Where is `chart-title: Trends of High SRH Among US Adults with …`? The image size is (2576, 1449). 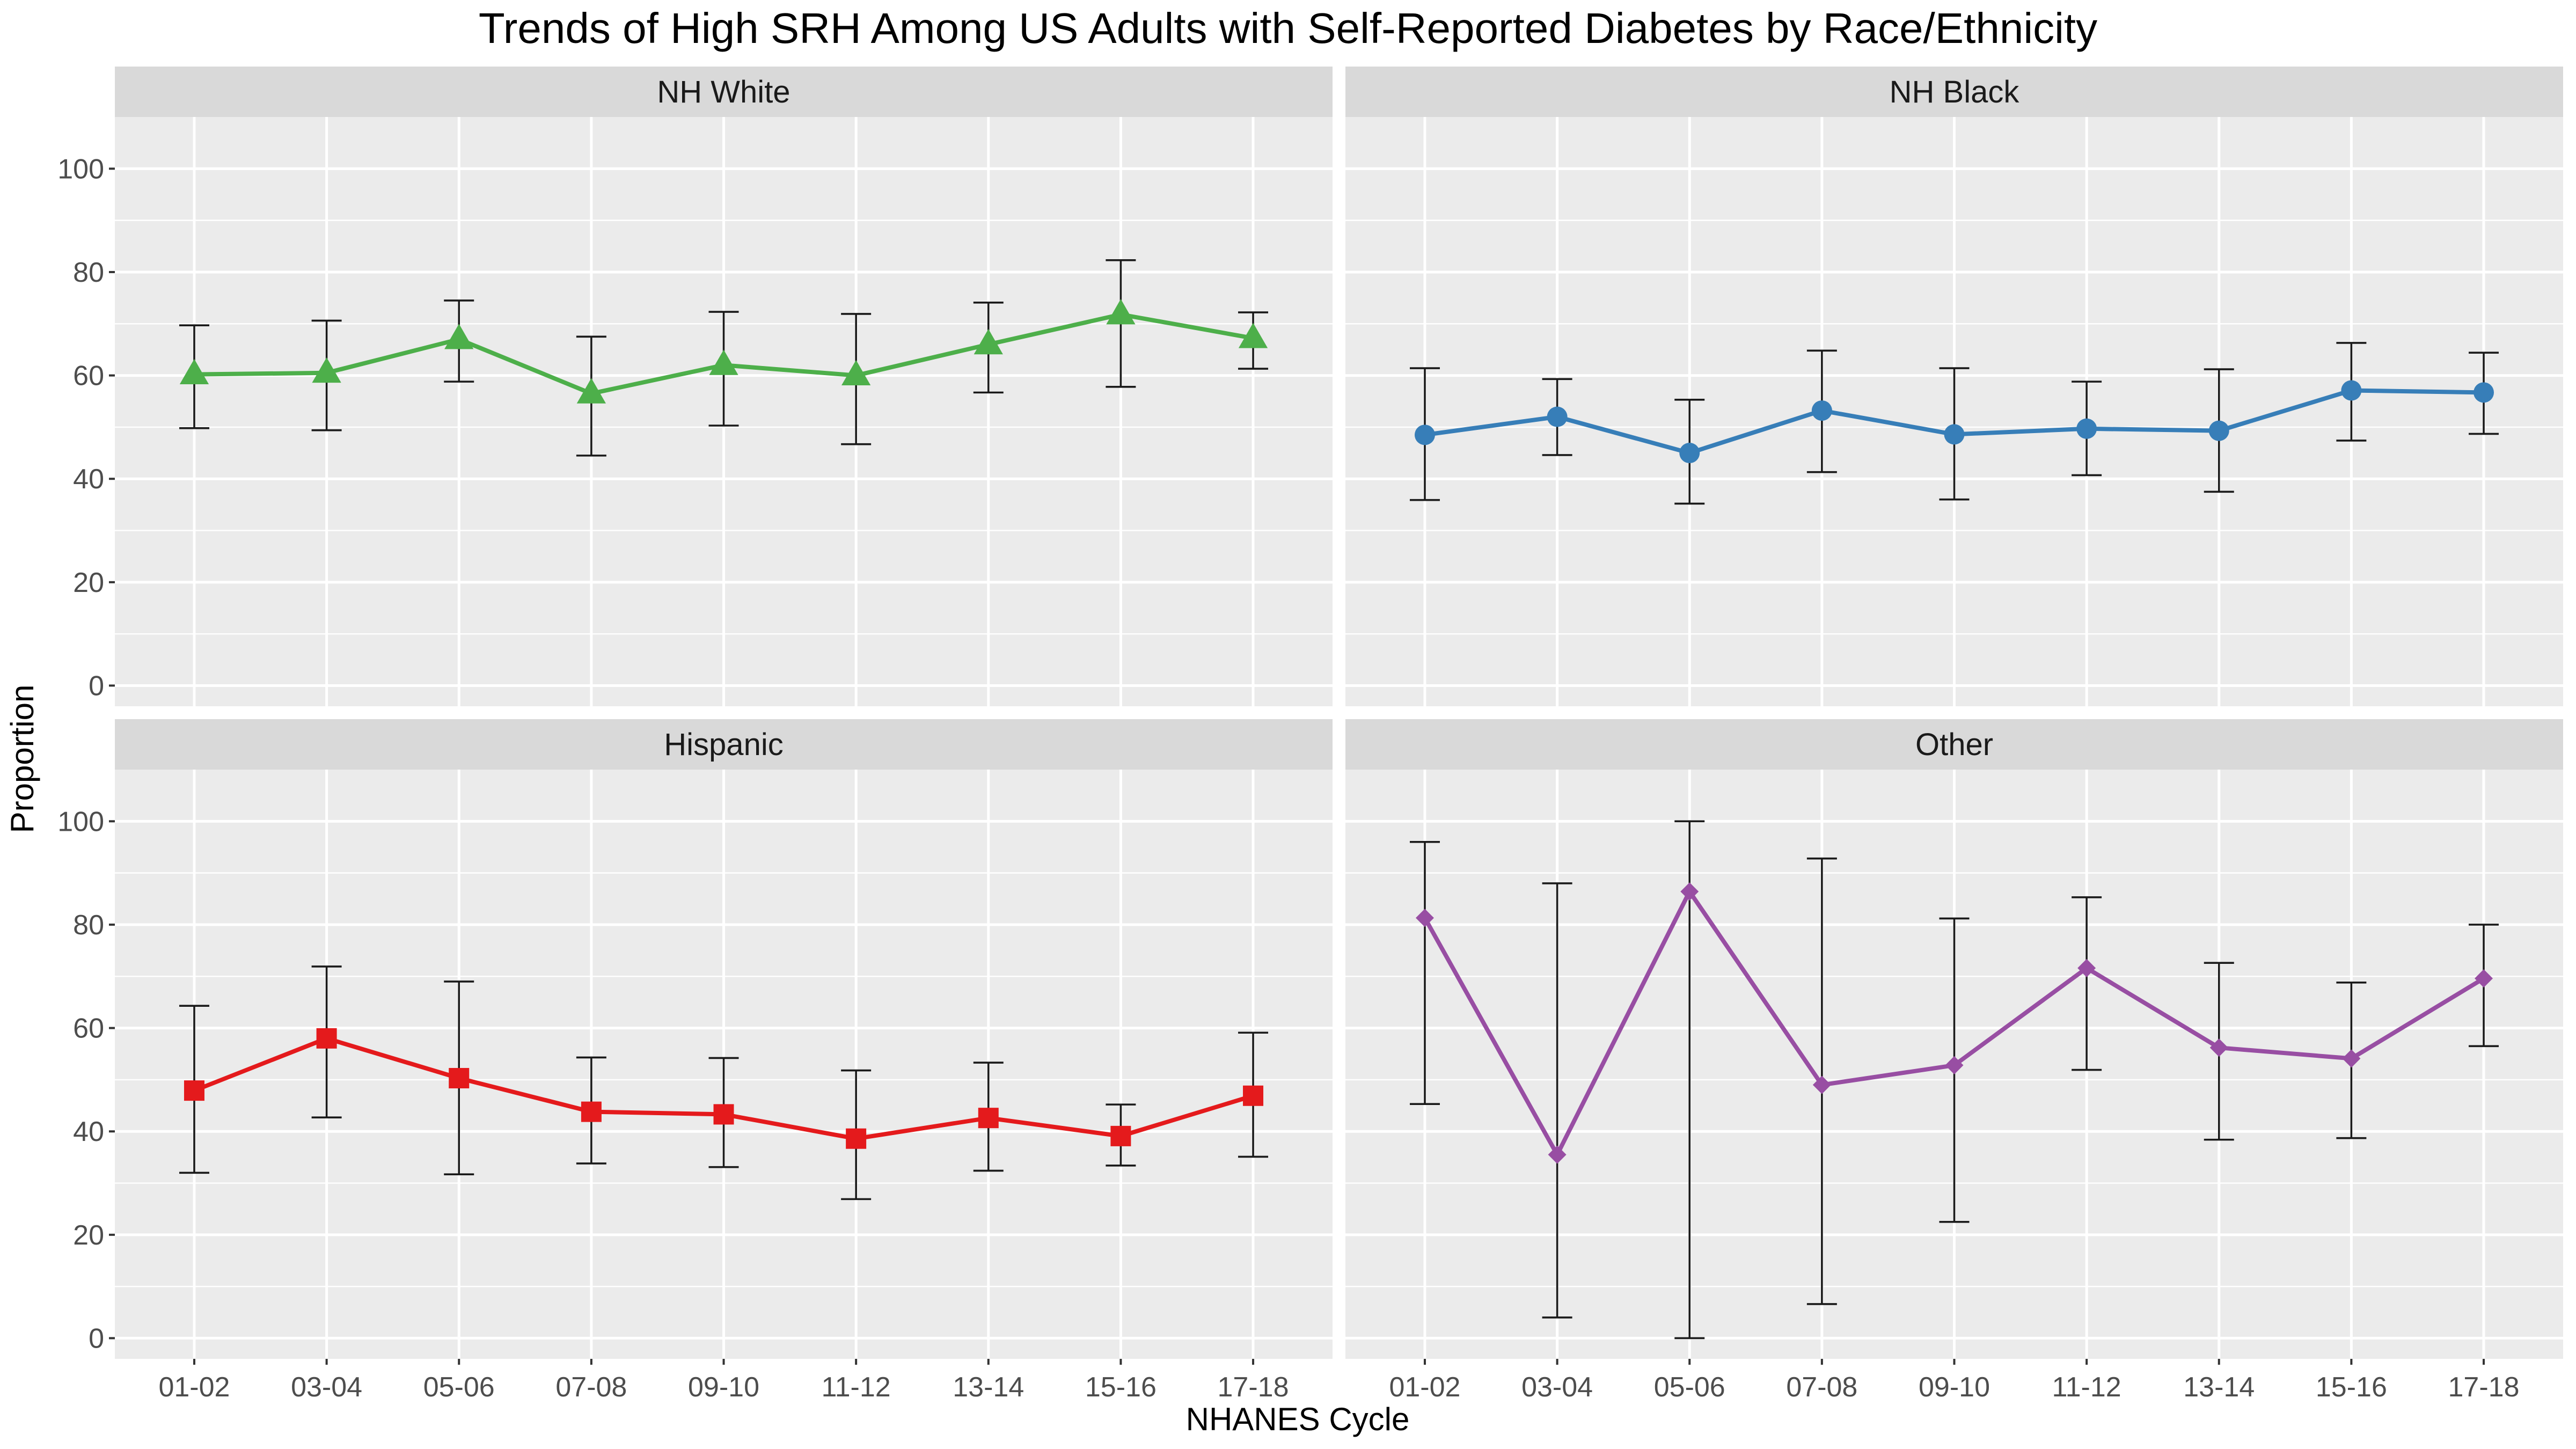 chart-title: Trends of High SRH Among US Adults with … is located at coordinates (1288, 28).